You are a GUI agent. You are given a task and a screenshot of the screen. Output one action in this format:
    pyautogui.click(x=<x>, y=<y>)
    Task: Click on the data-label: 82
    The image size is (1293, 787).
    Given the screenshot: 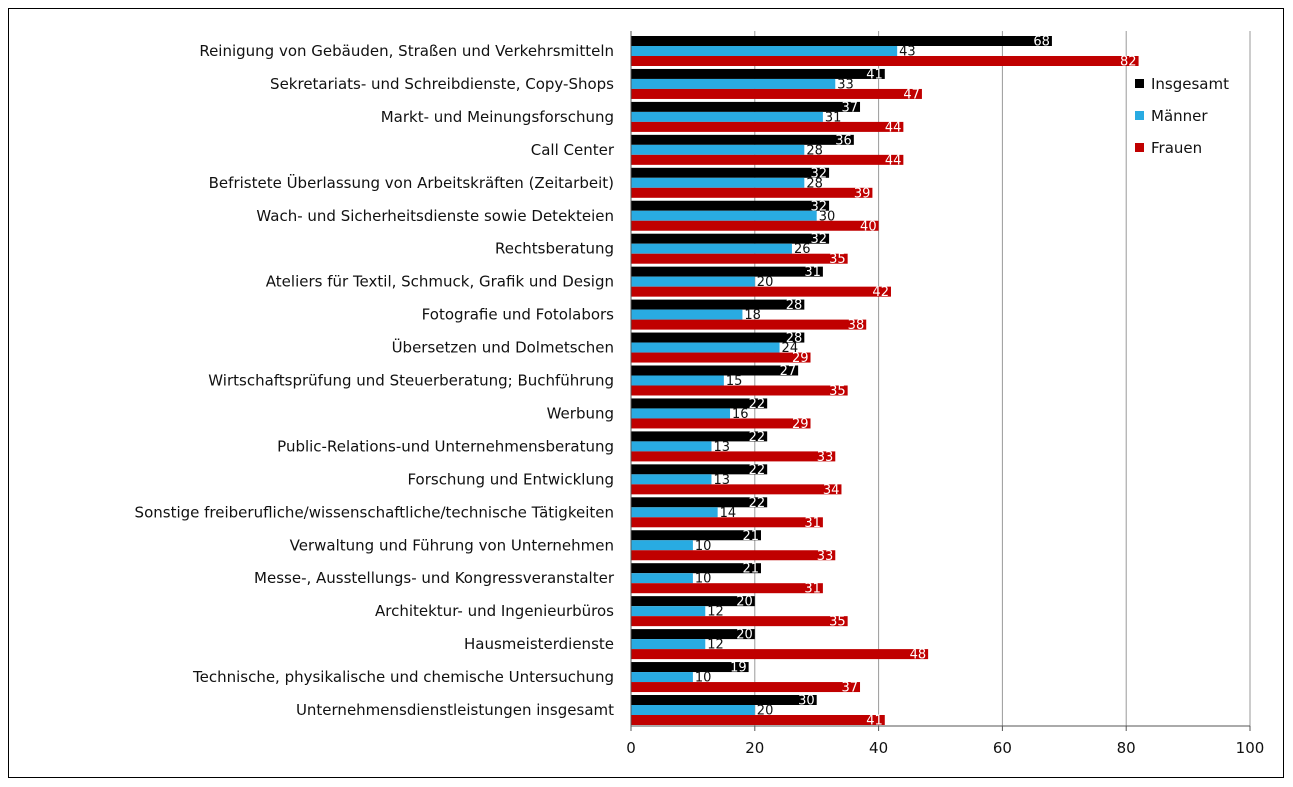 What is the action you would take?
    pyautogui.click(x=1128, y=62)
    